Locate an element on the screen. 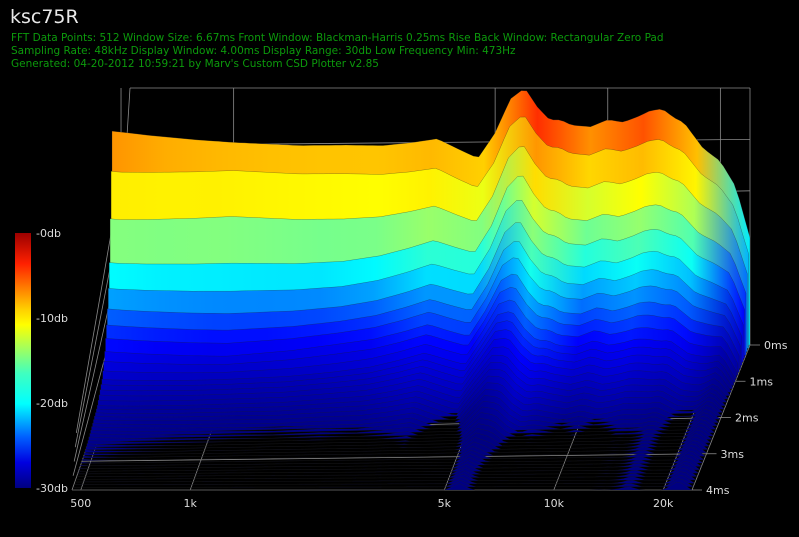  grid-line is located at coordinates (394, 457).